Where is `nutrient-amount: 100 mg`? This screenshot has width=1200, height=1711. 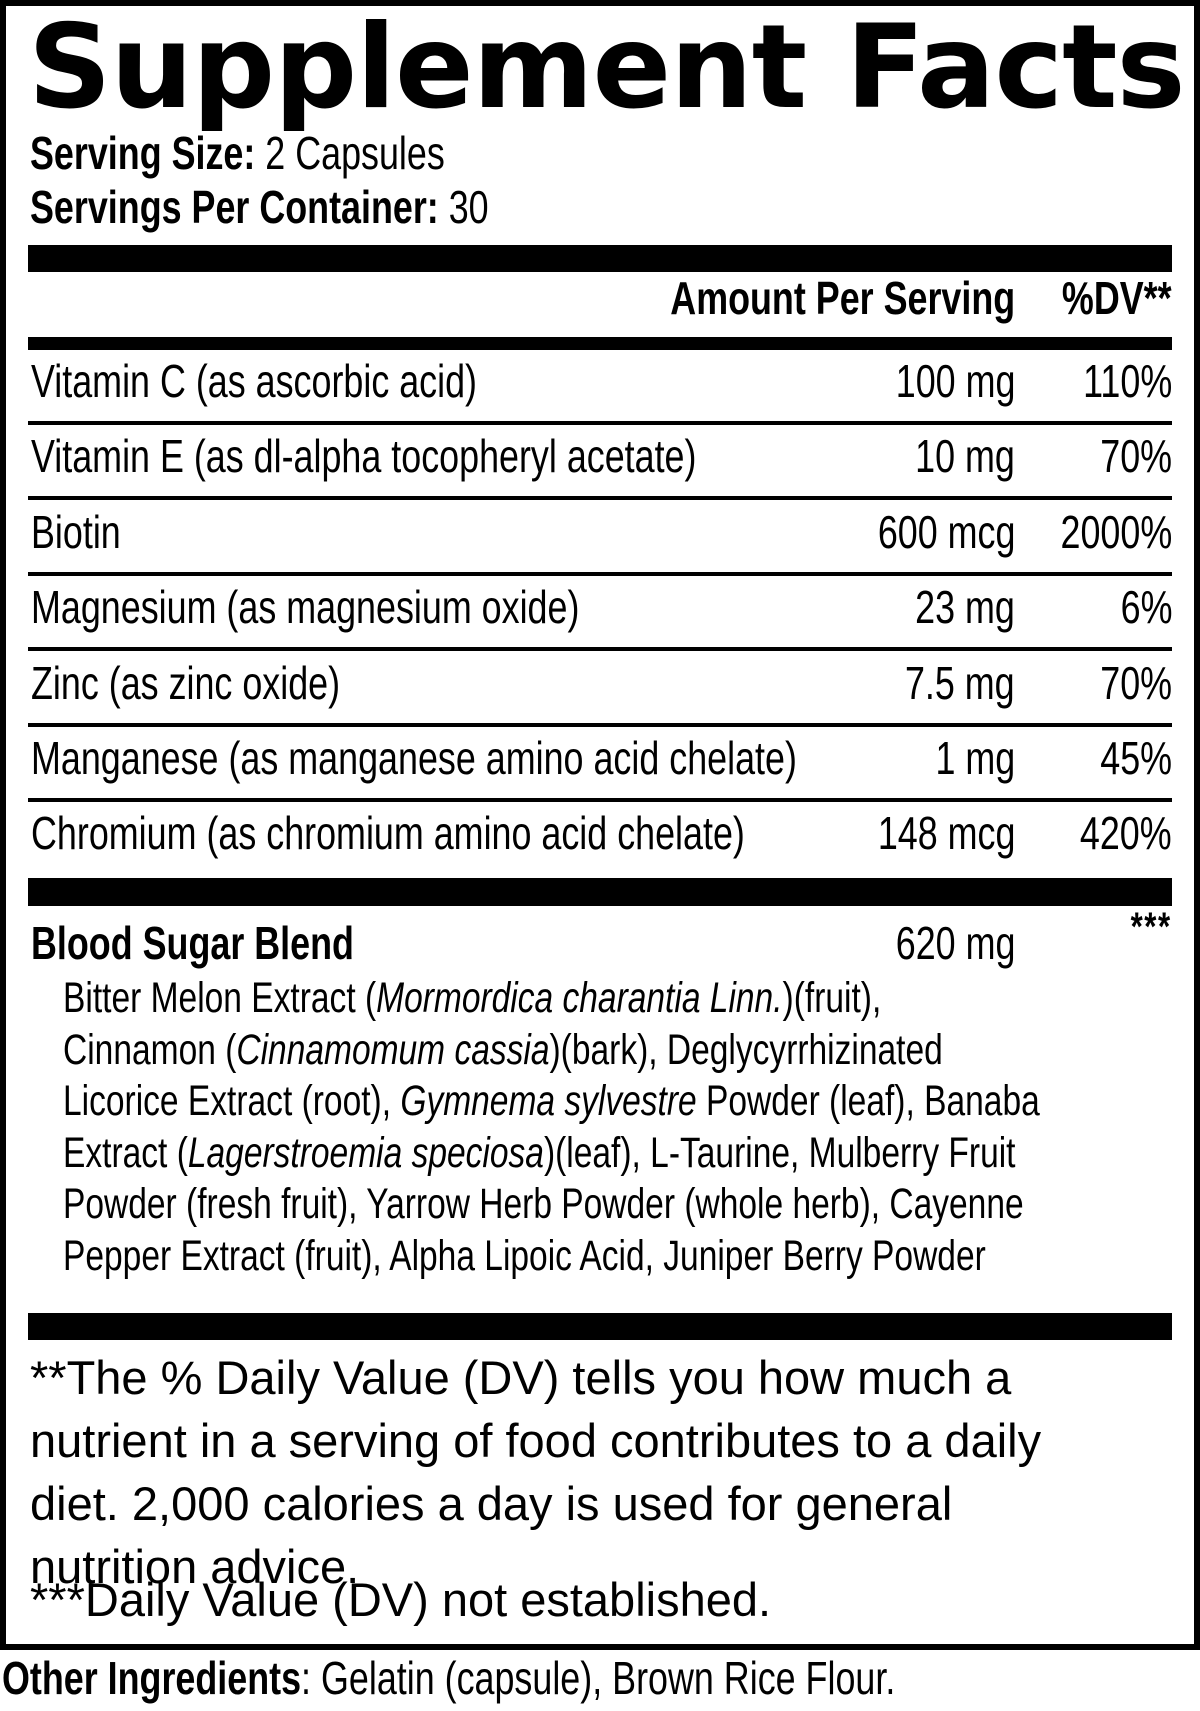
nutrient-amount: 100 mg is located at coordinates (955, 381).